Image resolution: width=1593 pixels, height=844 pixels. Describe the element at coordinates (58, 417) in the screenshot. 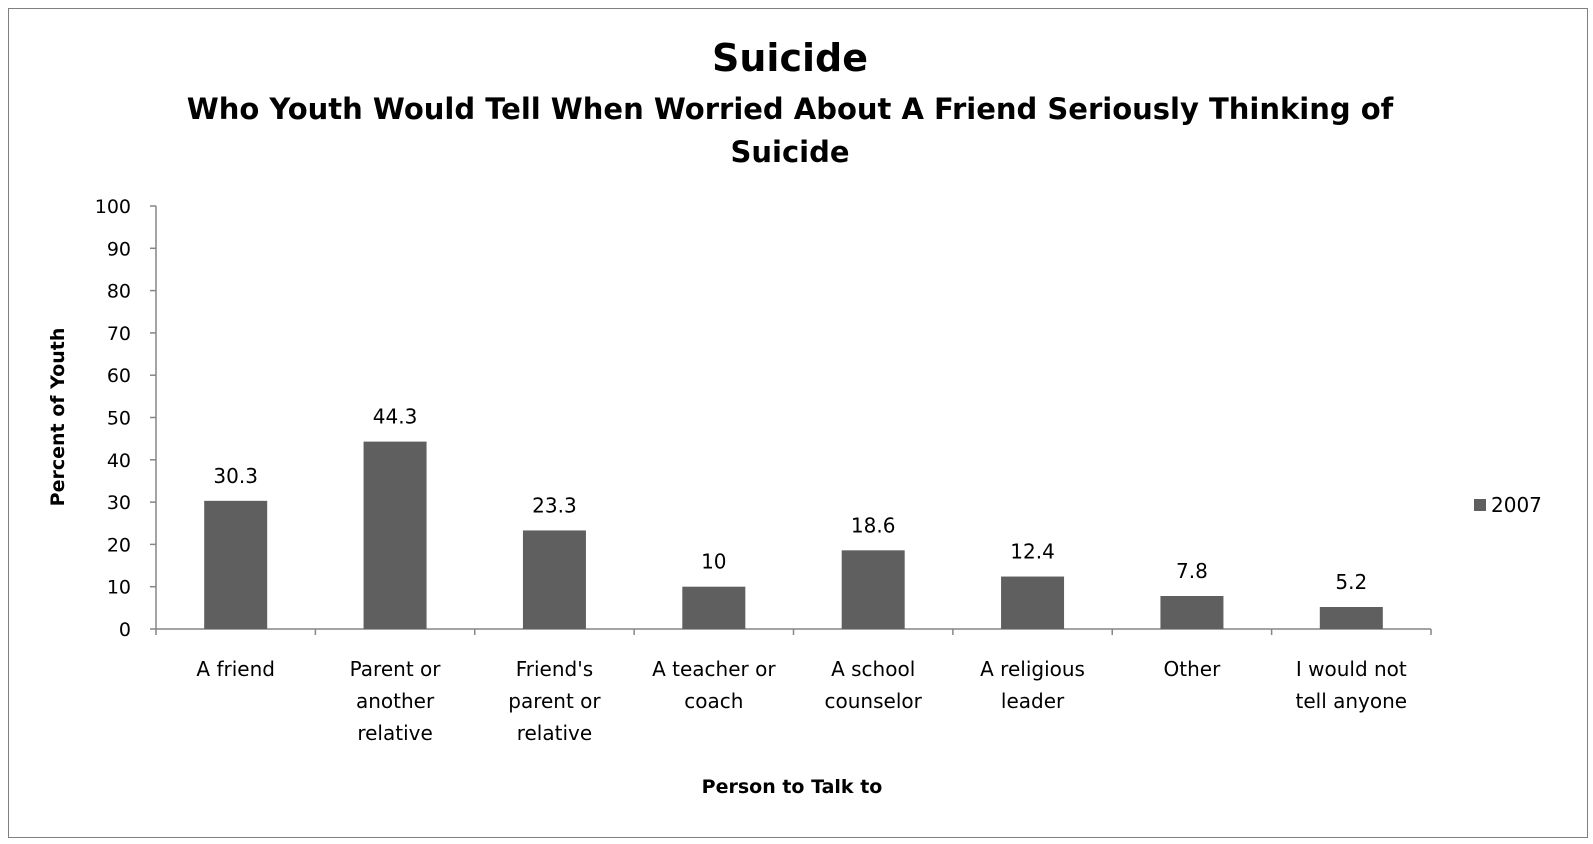

I see `y-axis-title: Percent of Youth` at that location.